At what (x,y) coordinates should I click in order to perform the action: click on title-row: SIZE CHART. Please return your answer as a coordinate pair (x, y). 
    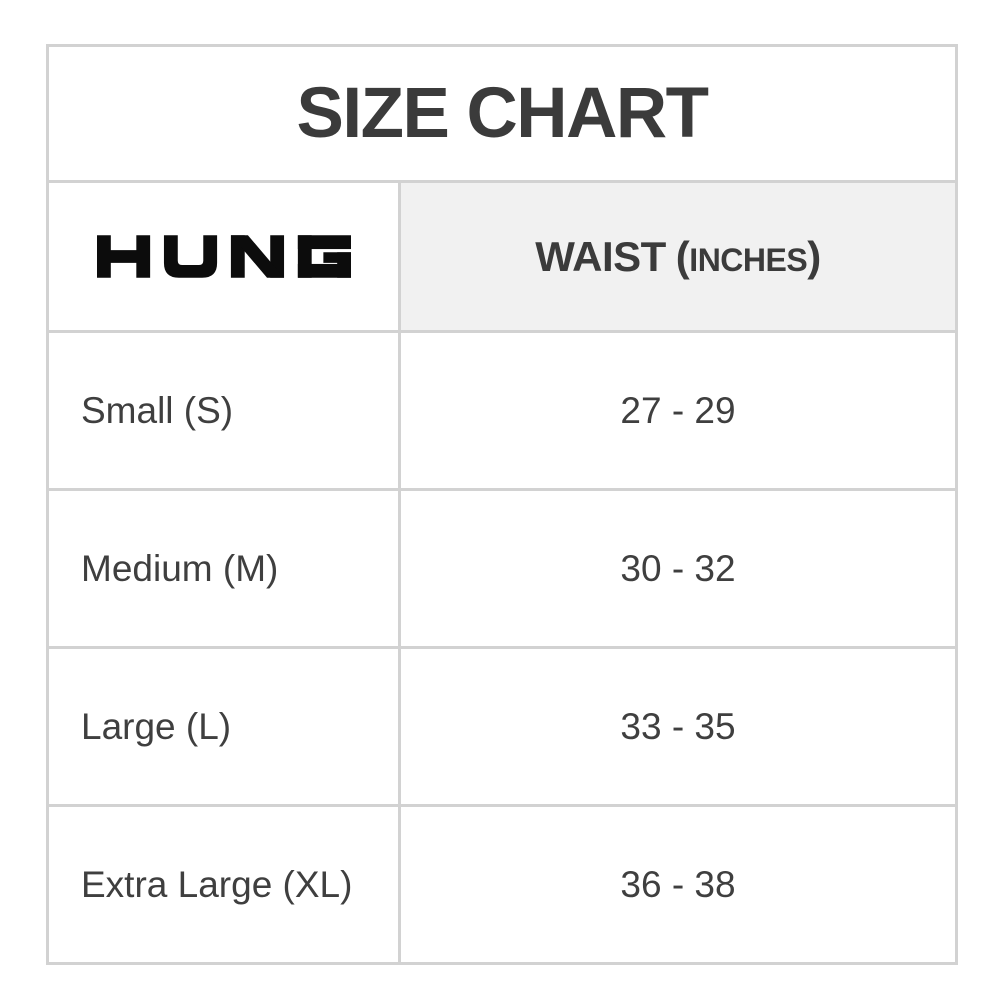
    Looking at the image, I should click on (502, 113).